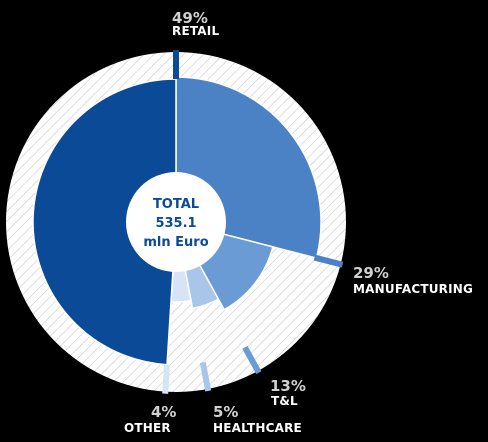 The height and width of the screenshot is (442, 488). Describe the element at coordinates (176, 204) in the screenshot. I see `total-title: TOTAL` at that location.